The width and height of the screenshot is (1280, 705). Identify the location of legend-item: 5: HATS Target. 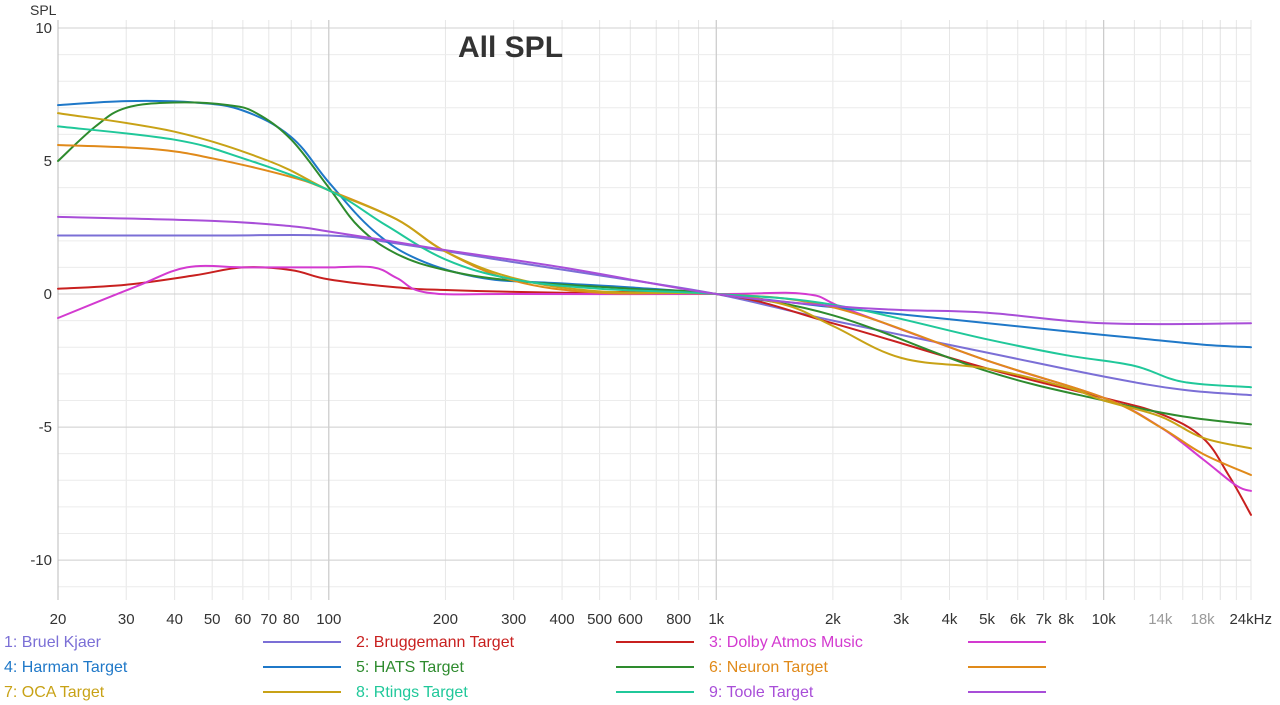
(410, 667).